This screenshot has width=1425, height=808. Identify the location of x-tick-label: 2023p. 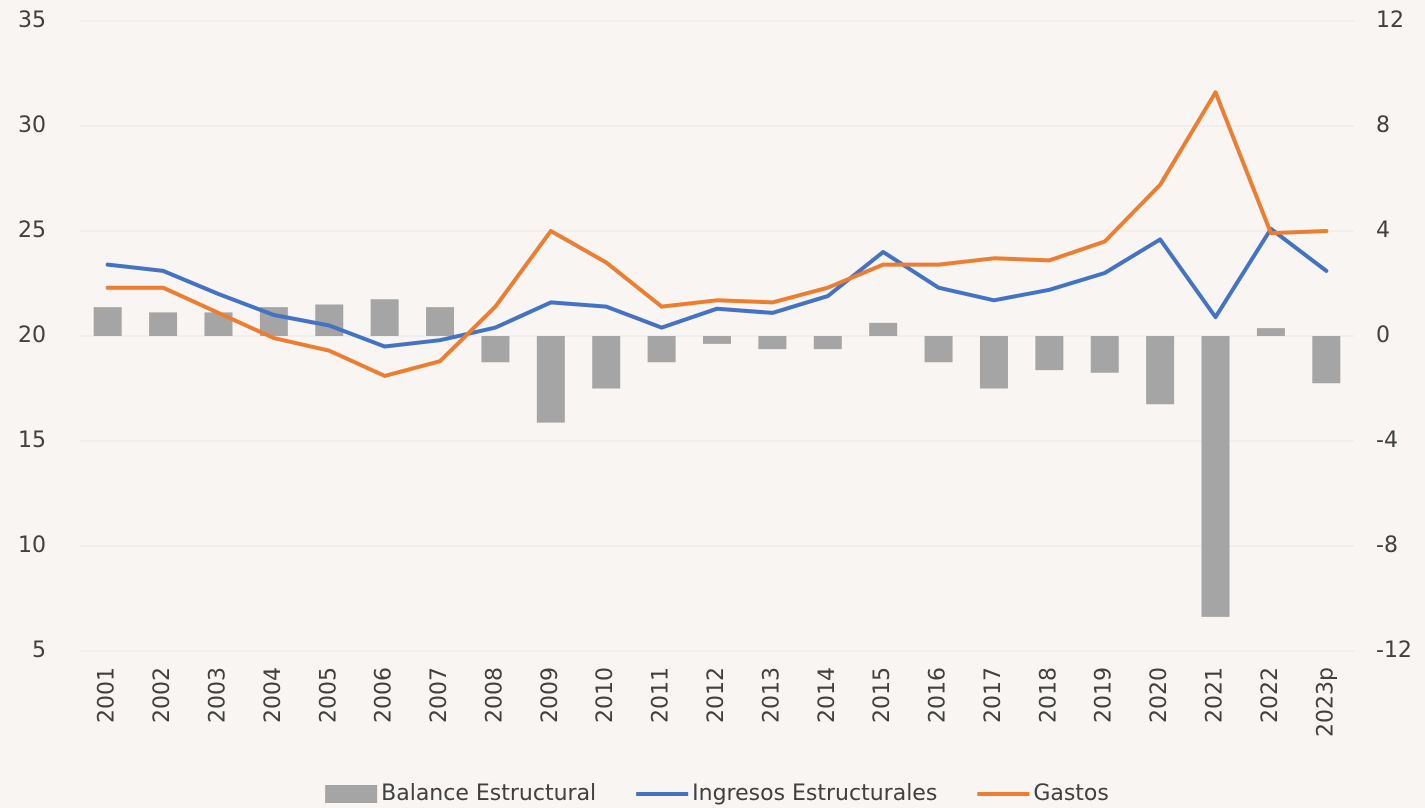
(1325, 702).